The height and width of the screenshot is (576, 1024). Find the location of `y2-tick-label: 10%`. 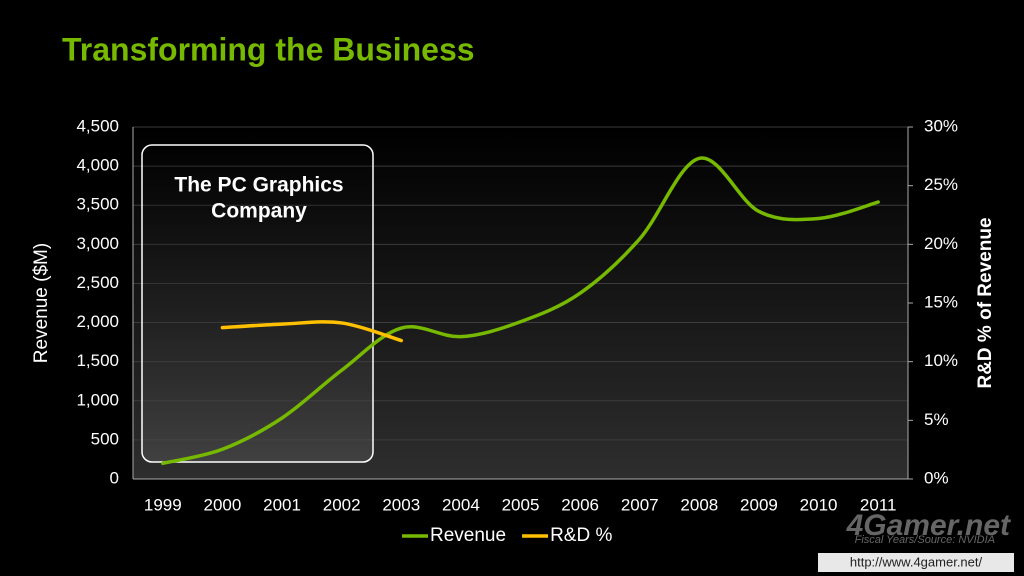

y2-tick-label: 10% is located at coordinates (941, 360).